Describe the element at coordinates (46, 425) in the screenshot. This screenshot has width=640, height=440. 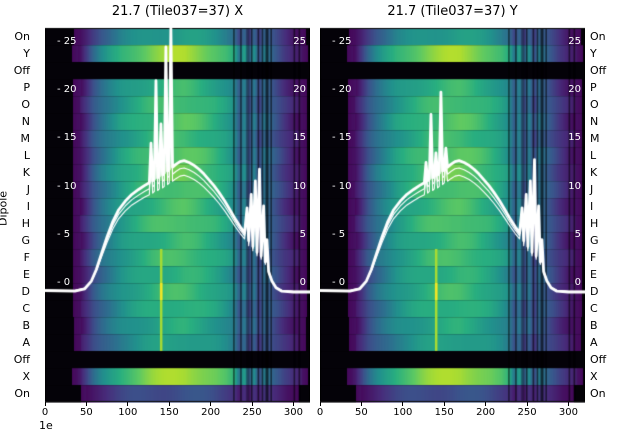
I see `corner-annotation: 1e` at that location.